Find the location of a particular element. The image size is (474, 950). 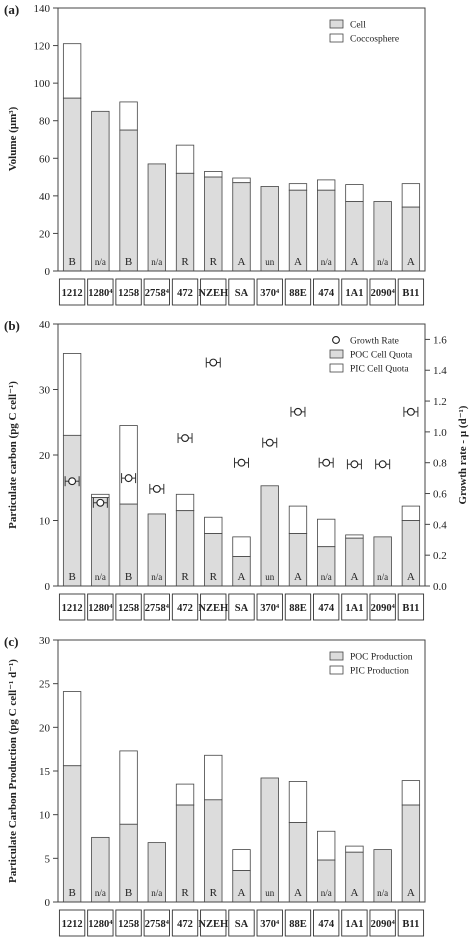

category-label: 472 is located at coordinates (185, 608).